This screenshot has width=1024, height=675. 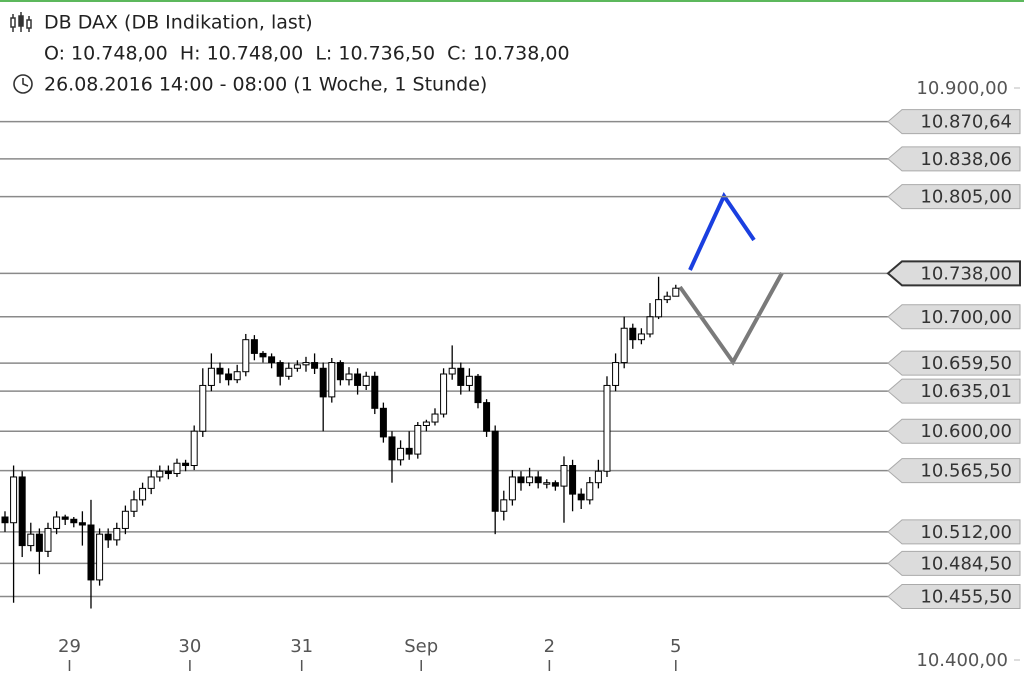 I want to click on level-label: 10.635,01, so click(x=966, y=391).